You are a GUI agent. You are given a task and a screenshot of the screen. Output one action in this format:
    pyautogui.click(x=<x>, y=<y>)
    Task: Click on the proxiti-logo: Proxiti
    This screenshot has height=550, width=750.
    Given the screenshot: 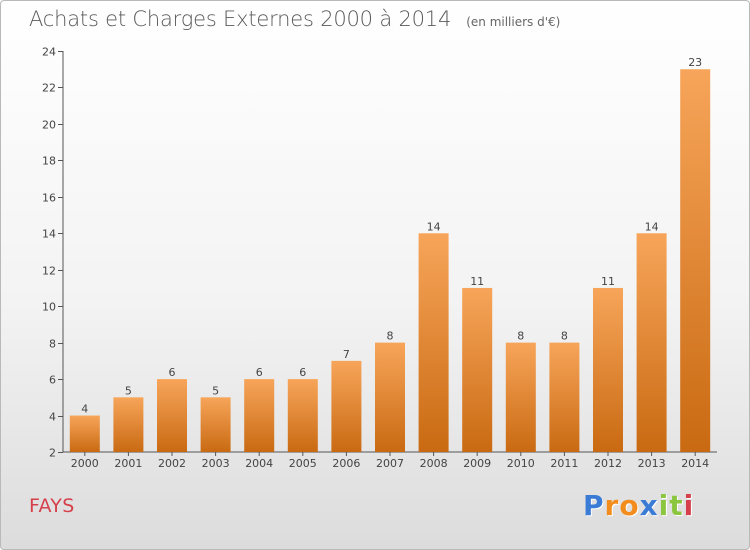 What is the action you would take?
    pyautogui.click(x=638, y=505)
    